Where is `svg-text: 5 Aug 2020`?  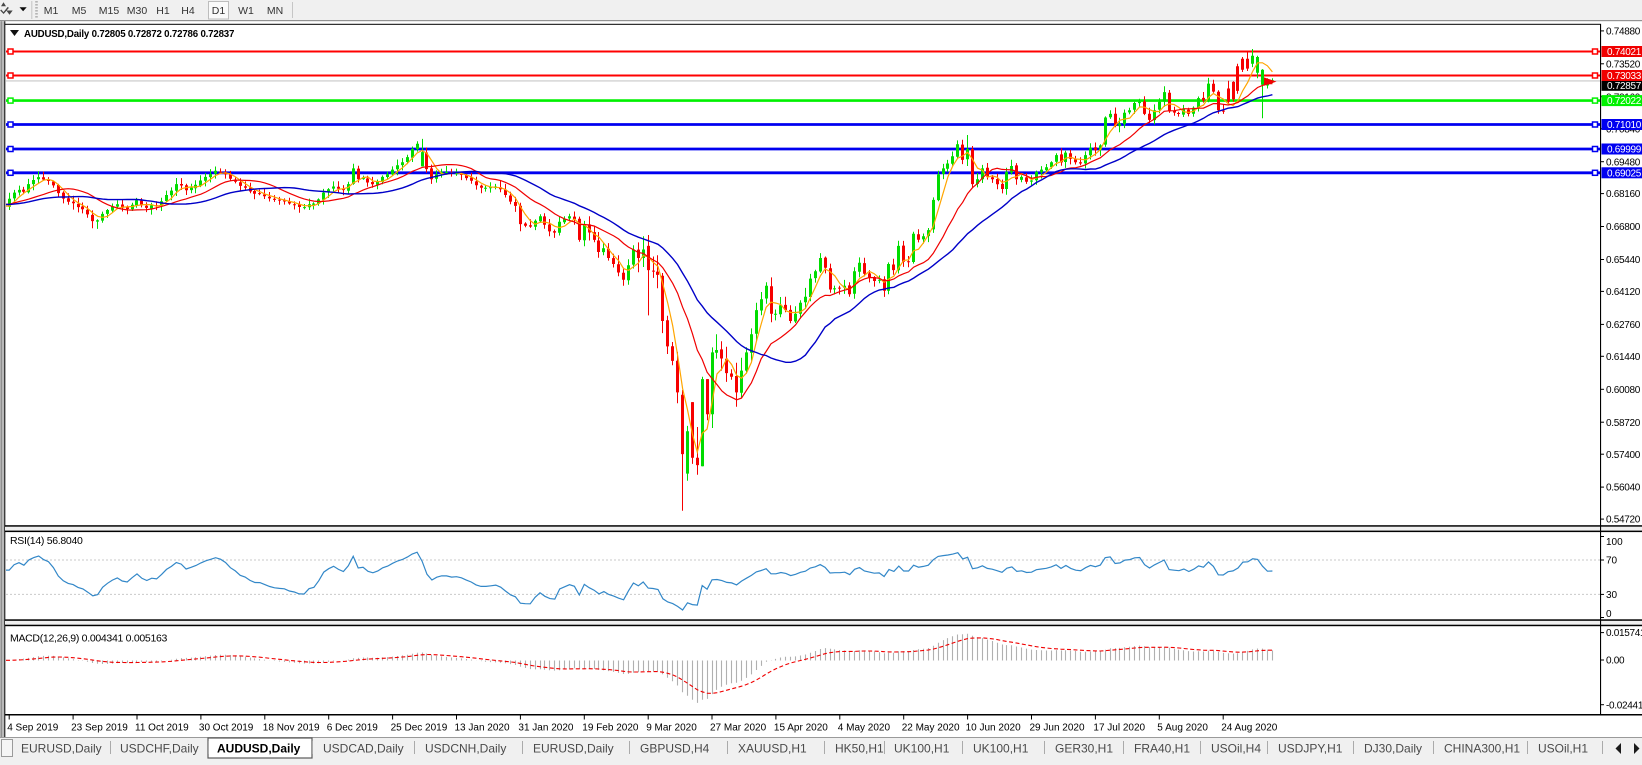
svg-text: 5 Aug 2020 is located at coordinates (1182, 728).